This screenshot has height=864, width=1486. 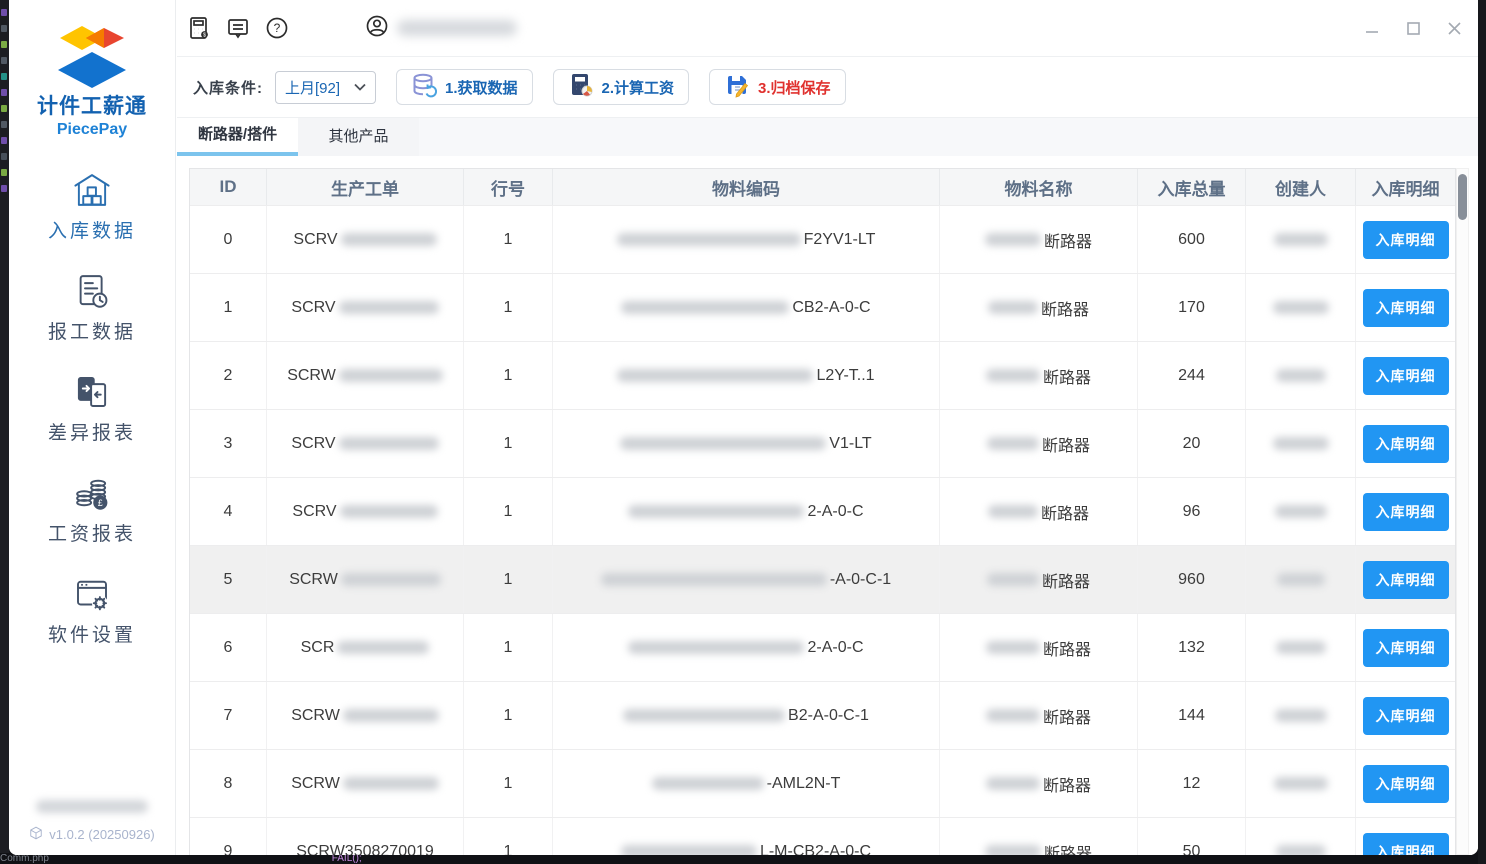 I want to click on column-header: 生产工单, so click(x=365, y=187).